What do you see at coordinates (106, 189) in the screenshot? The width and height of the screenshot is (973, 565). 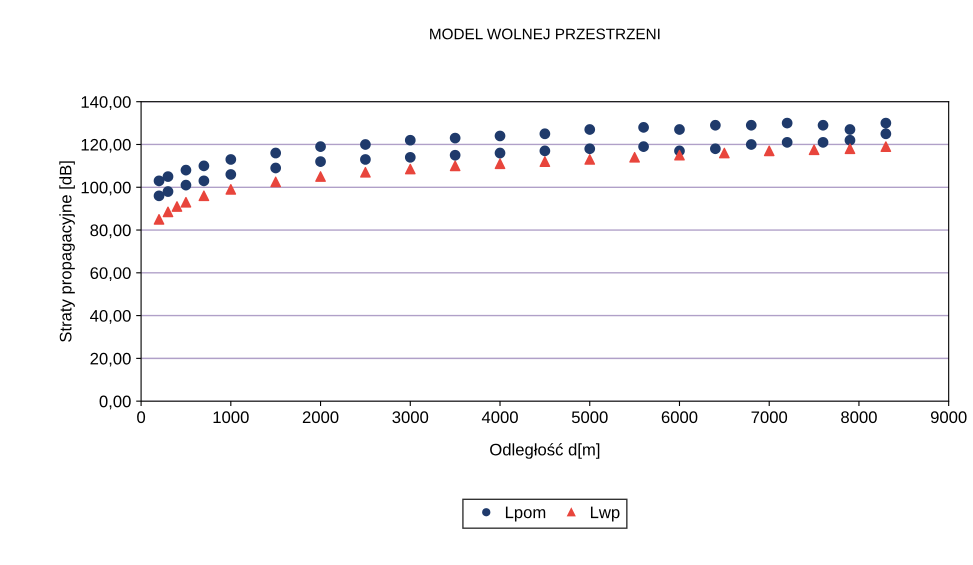 I see `y-tick-label: 100,00` at bounding box center [106, 189].